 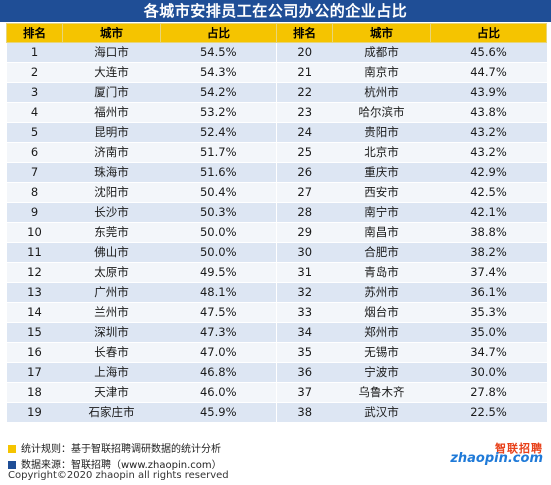 I want to click on share-cell: 50.3%, so click(x=218, y=212).